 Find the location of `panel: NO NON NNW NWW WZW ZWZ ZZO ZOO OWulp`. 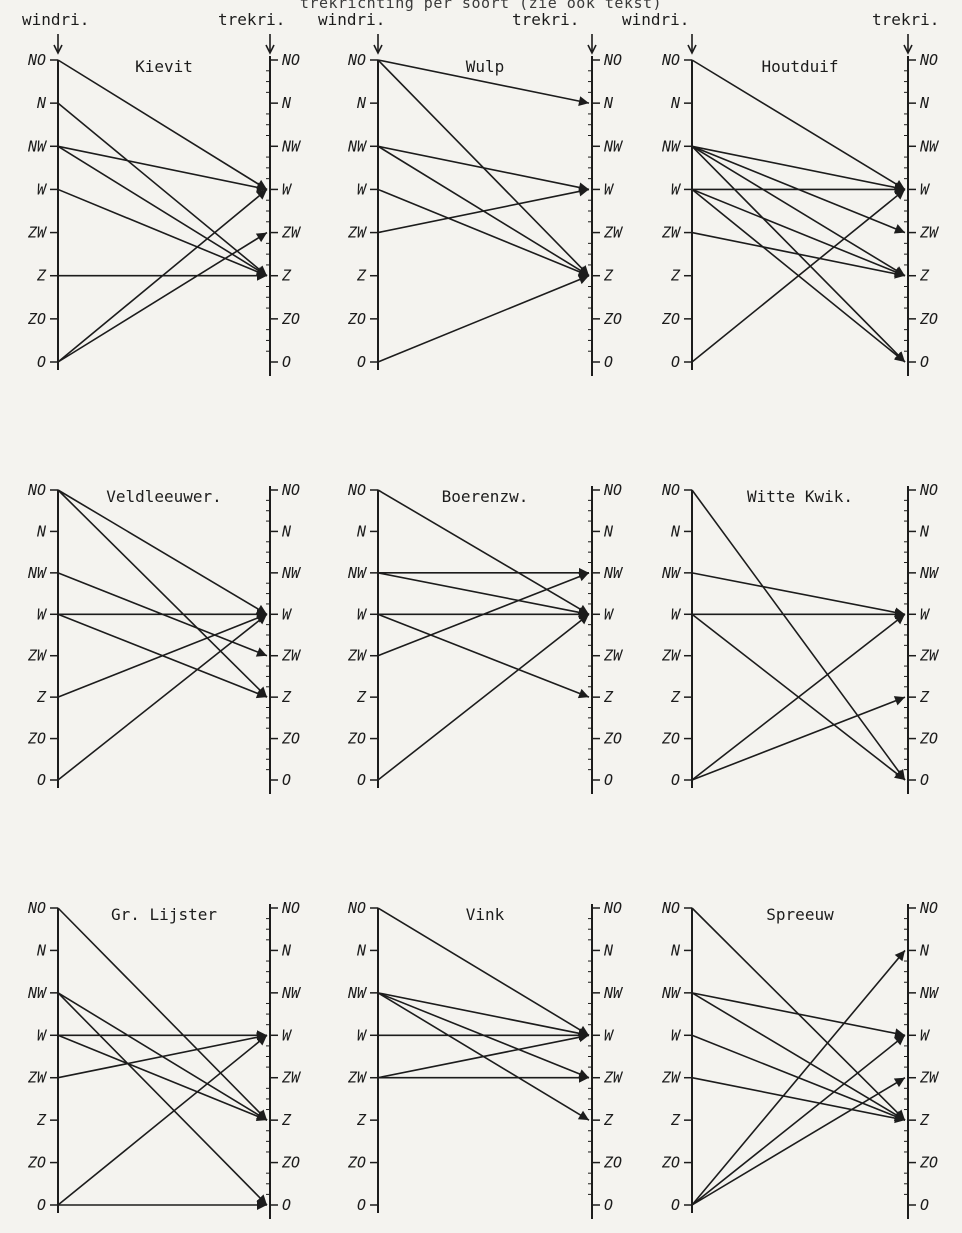

panel: NO NON NNW NWW WZW ZWZ ZZO ZOO OWulp is located at coordinates (485, 213).